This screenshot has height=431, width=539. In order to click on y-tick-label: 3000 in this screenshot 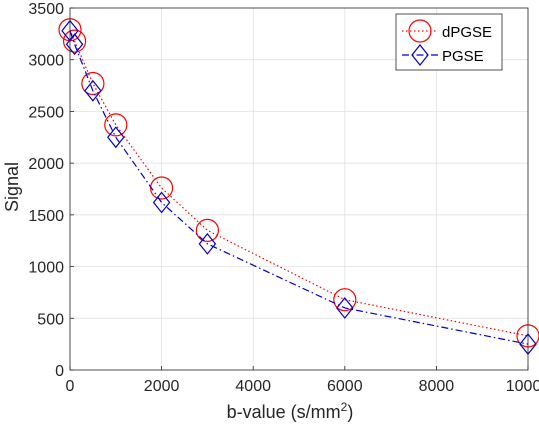, I will do `click(46, 61)`.